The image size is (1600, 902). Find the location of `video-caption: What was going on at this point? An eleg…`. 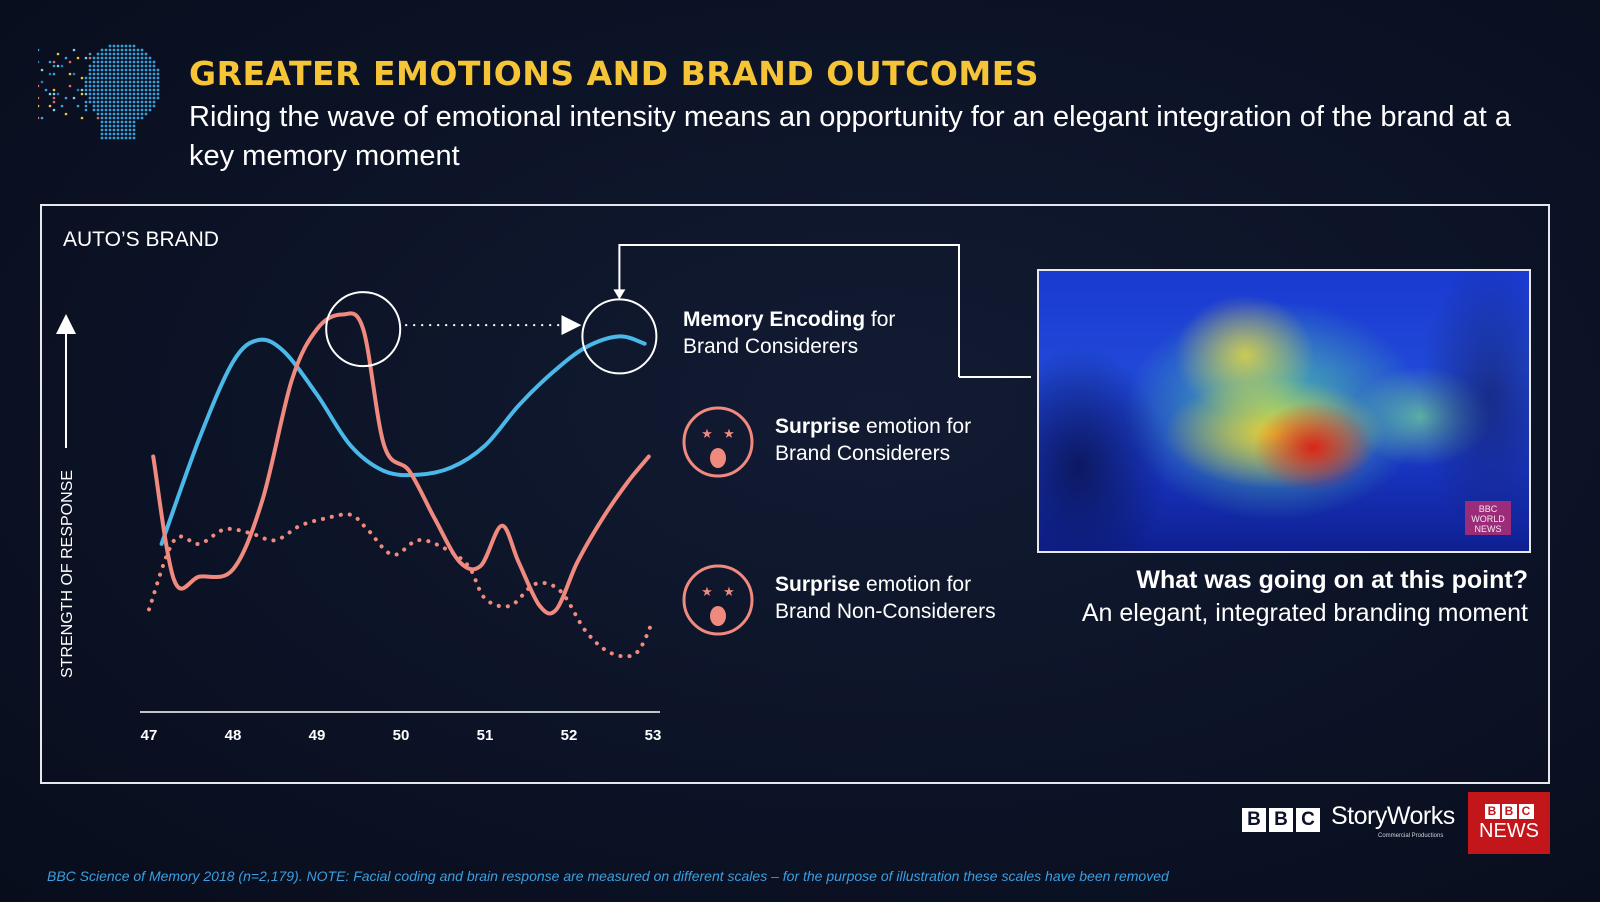

video-caption: What was going on at this point? An eleg… is located at coordinates (1304, 596).